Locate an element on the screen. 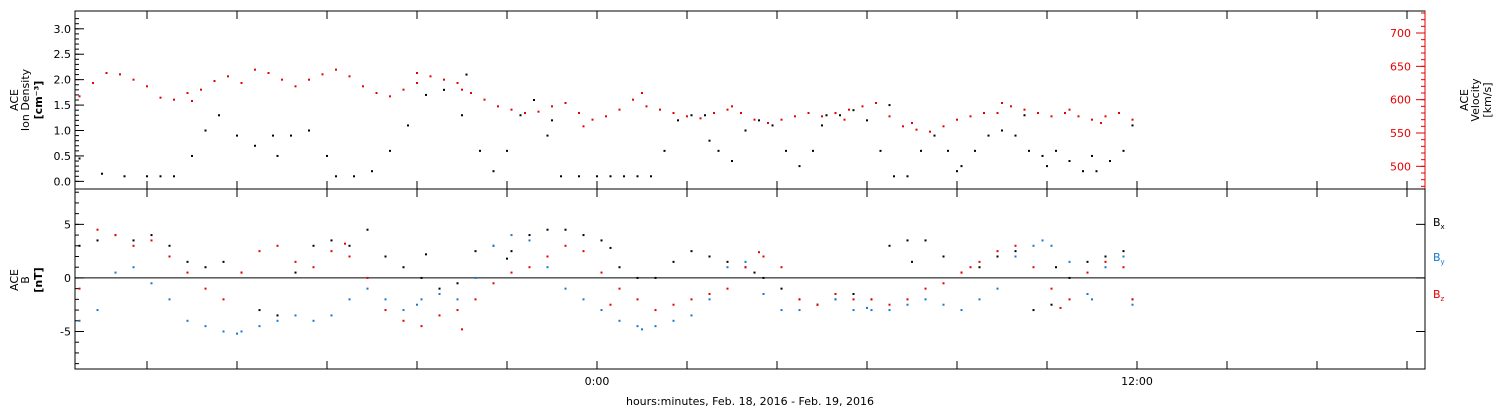 Image resolution: width=1500 pixels, height=414 pixels. velocity-tick-label: 600 is located at coordinates (1400, 100).